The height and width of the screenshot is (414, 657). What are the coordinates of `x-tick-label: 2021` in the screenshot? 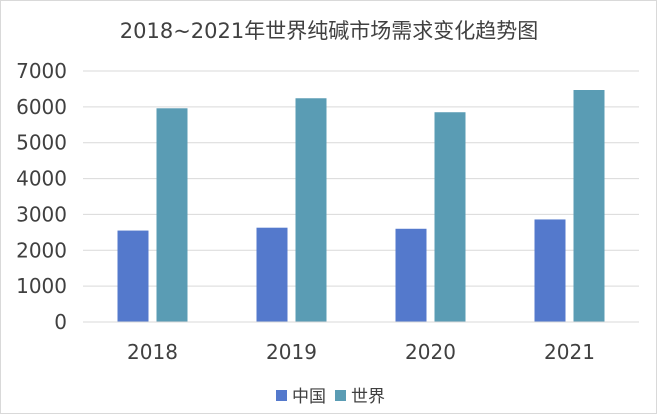 It's located at (569, 352).